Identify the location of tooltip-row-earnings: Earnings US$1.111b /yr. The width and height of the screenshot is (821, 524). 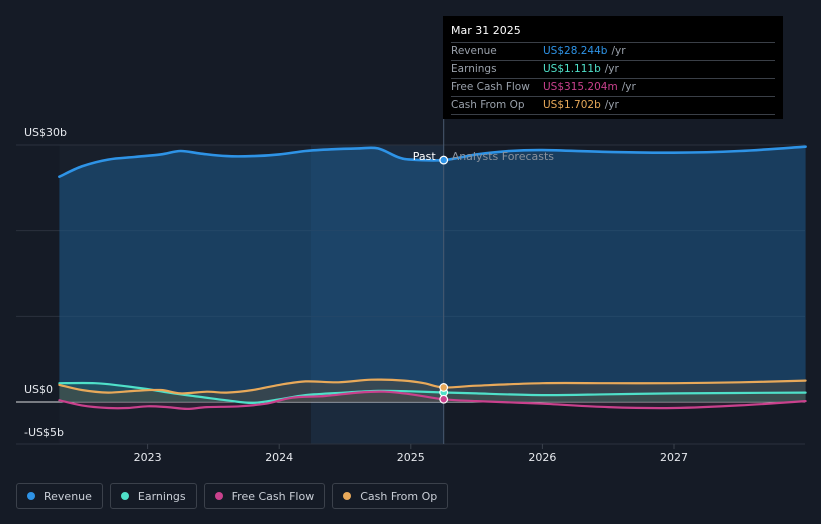
(613, 70).